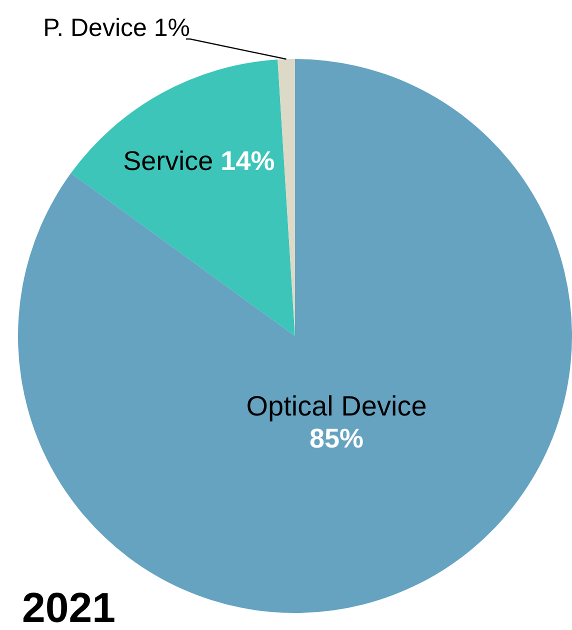 This screenshot has width=572, height=630. Describe the element at coordinates (69, 607) in the screenshot. I see `text: 2021` at that location.